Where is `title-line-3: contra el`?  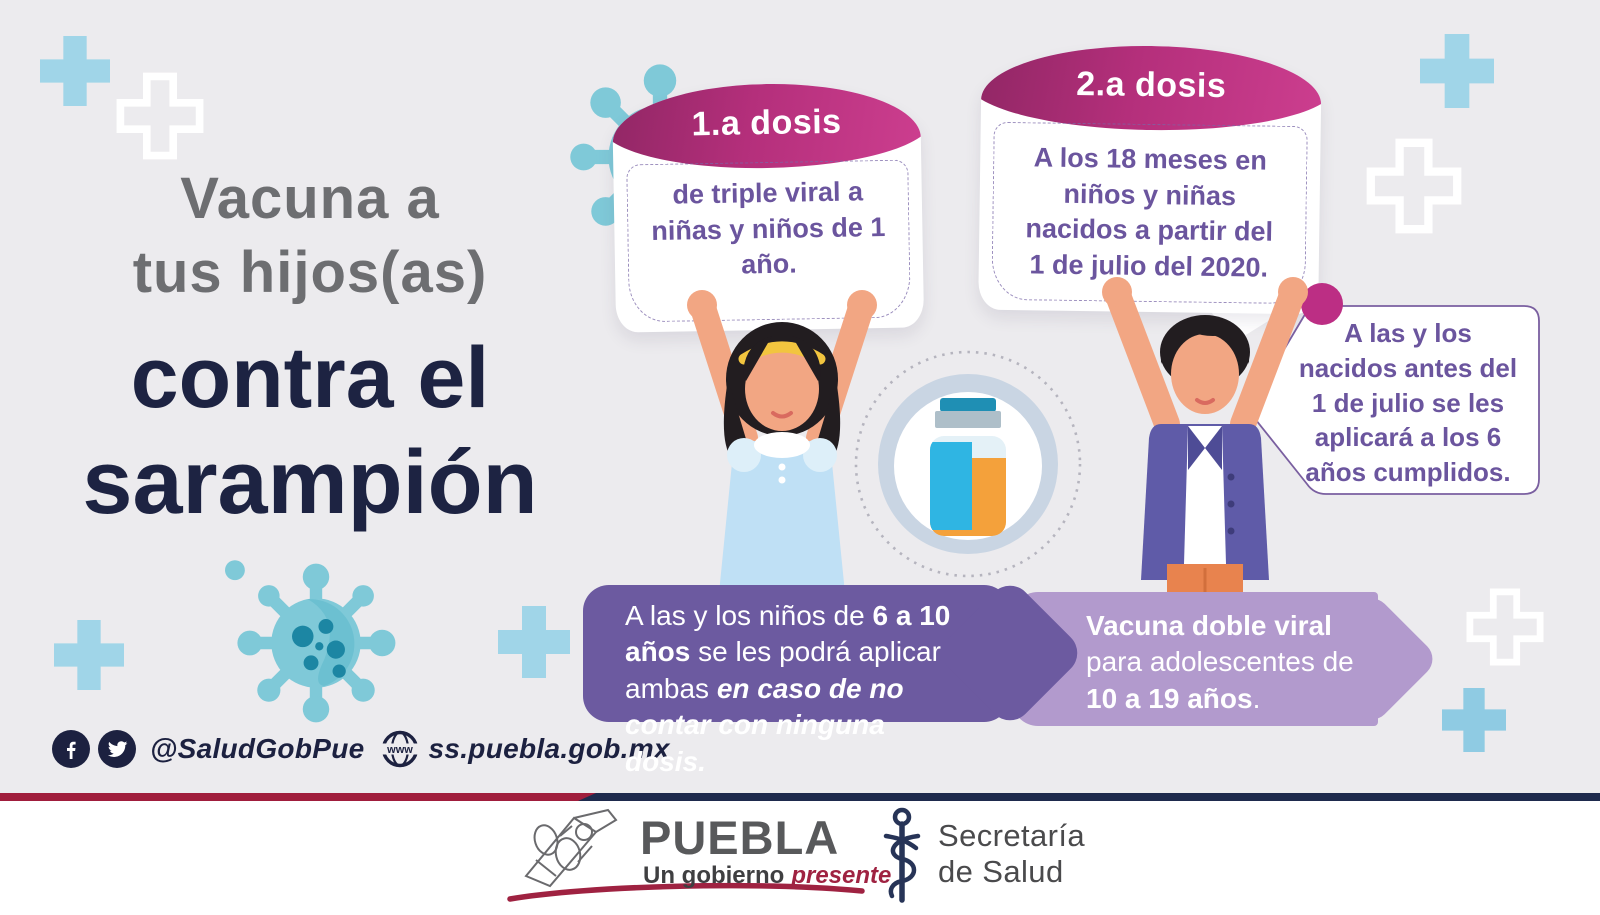 title-line-3: contra el is located at coordinates (310, 378).